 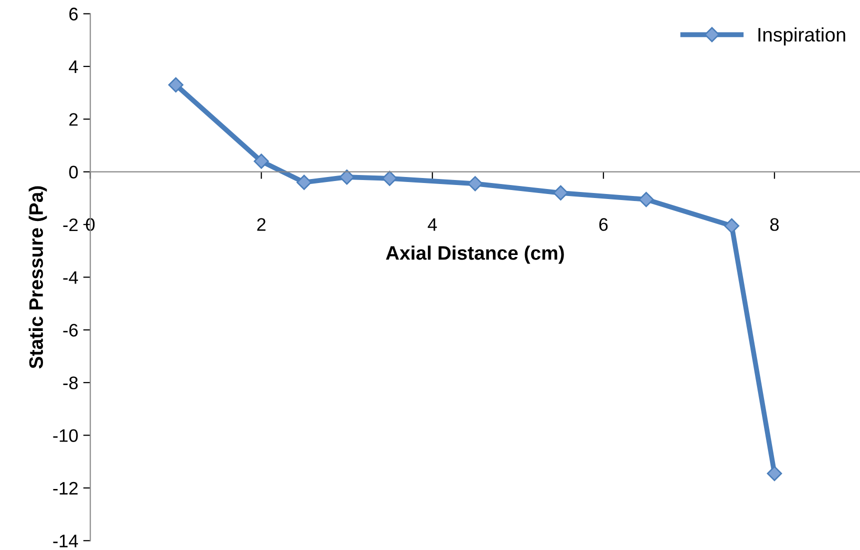 What do you see at coordinates (70, 330) in the screenshot?
I see `y-tick-label: -6` at bounding box center [70, 330].